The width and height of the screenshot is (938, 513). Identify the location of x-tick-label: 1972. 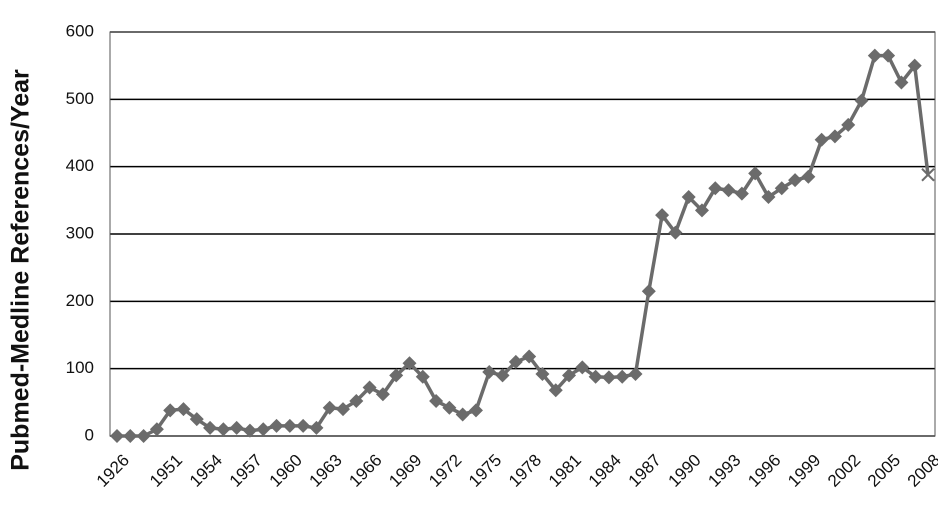
(445, 471).